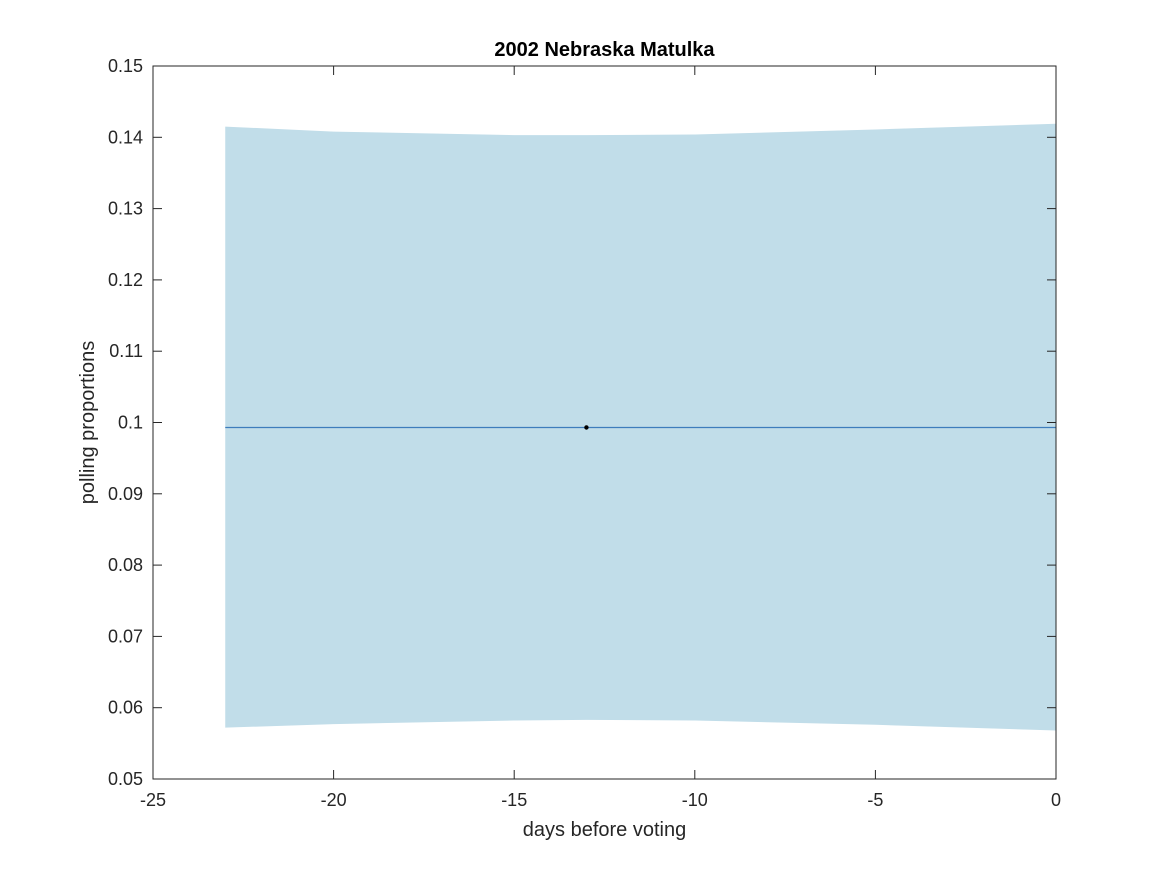  I want to click on x-tick-label: -10, so click(695, 800).